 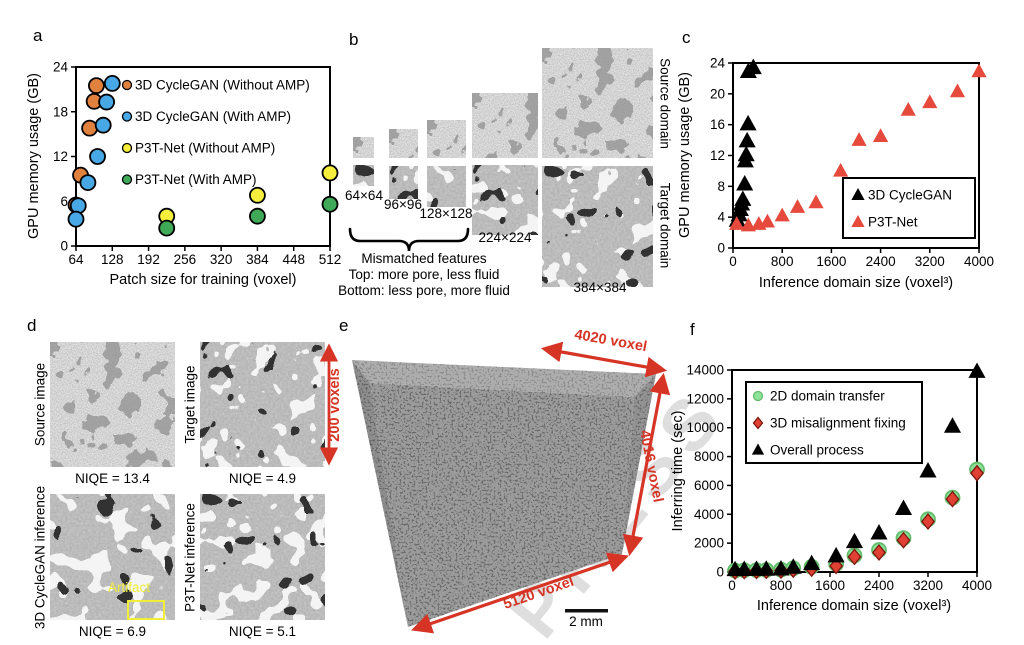 I want to click on y-tick-label: 14000, so click(x=705, y=370).